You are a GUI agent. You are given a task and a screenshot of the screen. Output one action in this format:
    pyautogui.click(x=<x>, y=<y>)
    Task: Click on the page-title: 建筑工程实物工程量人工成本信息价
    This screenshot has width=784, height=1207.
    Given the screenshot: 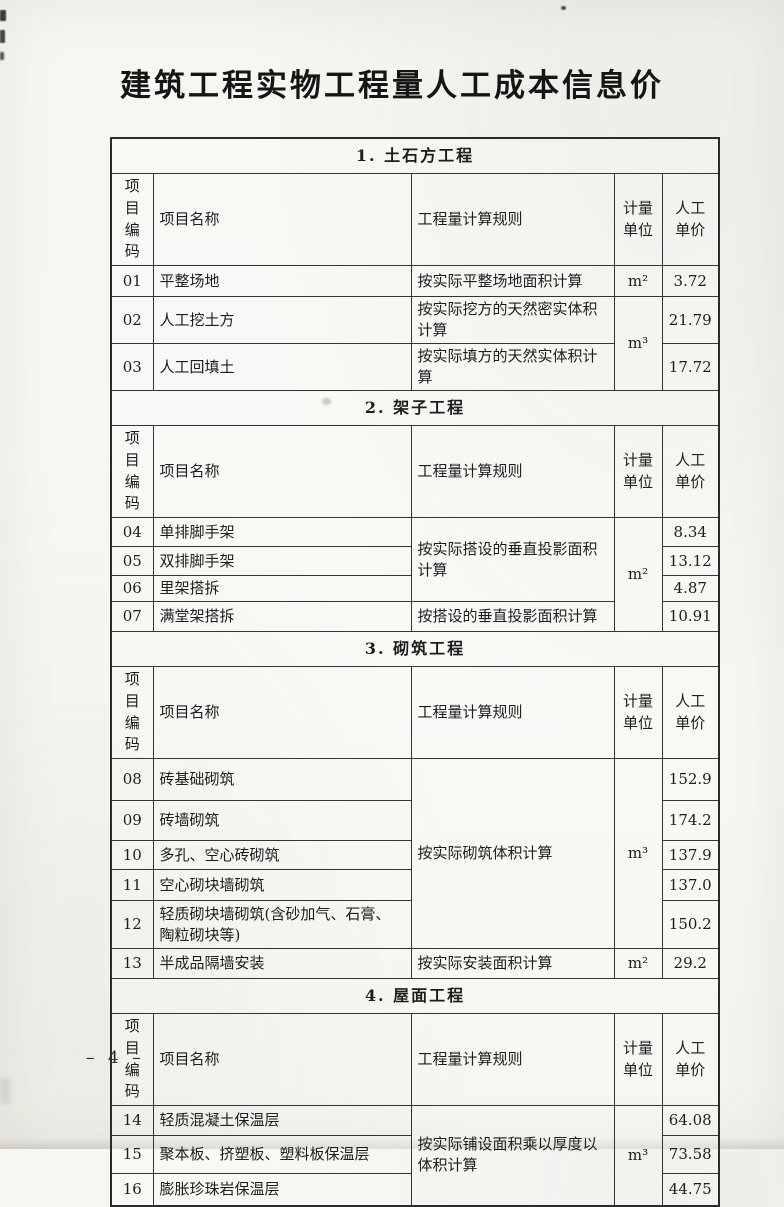 What is the action you would take?
    pyautogui.click(x=392, y=86)
    